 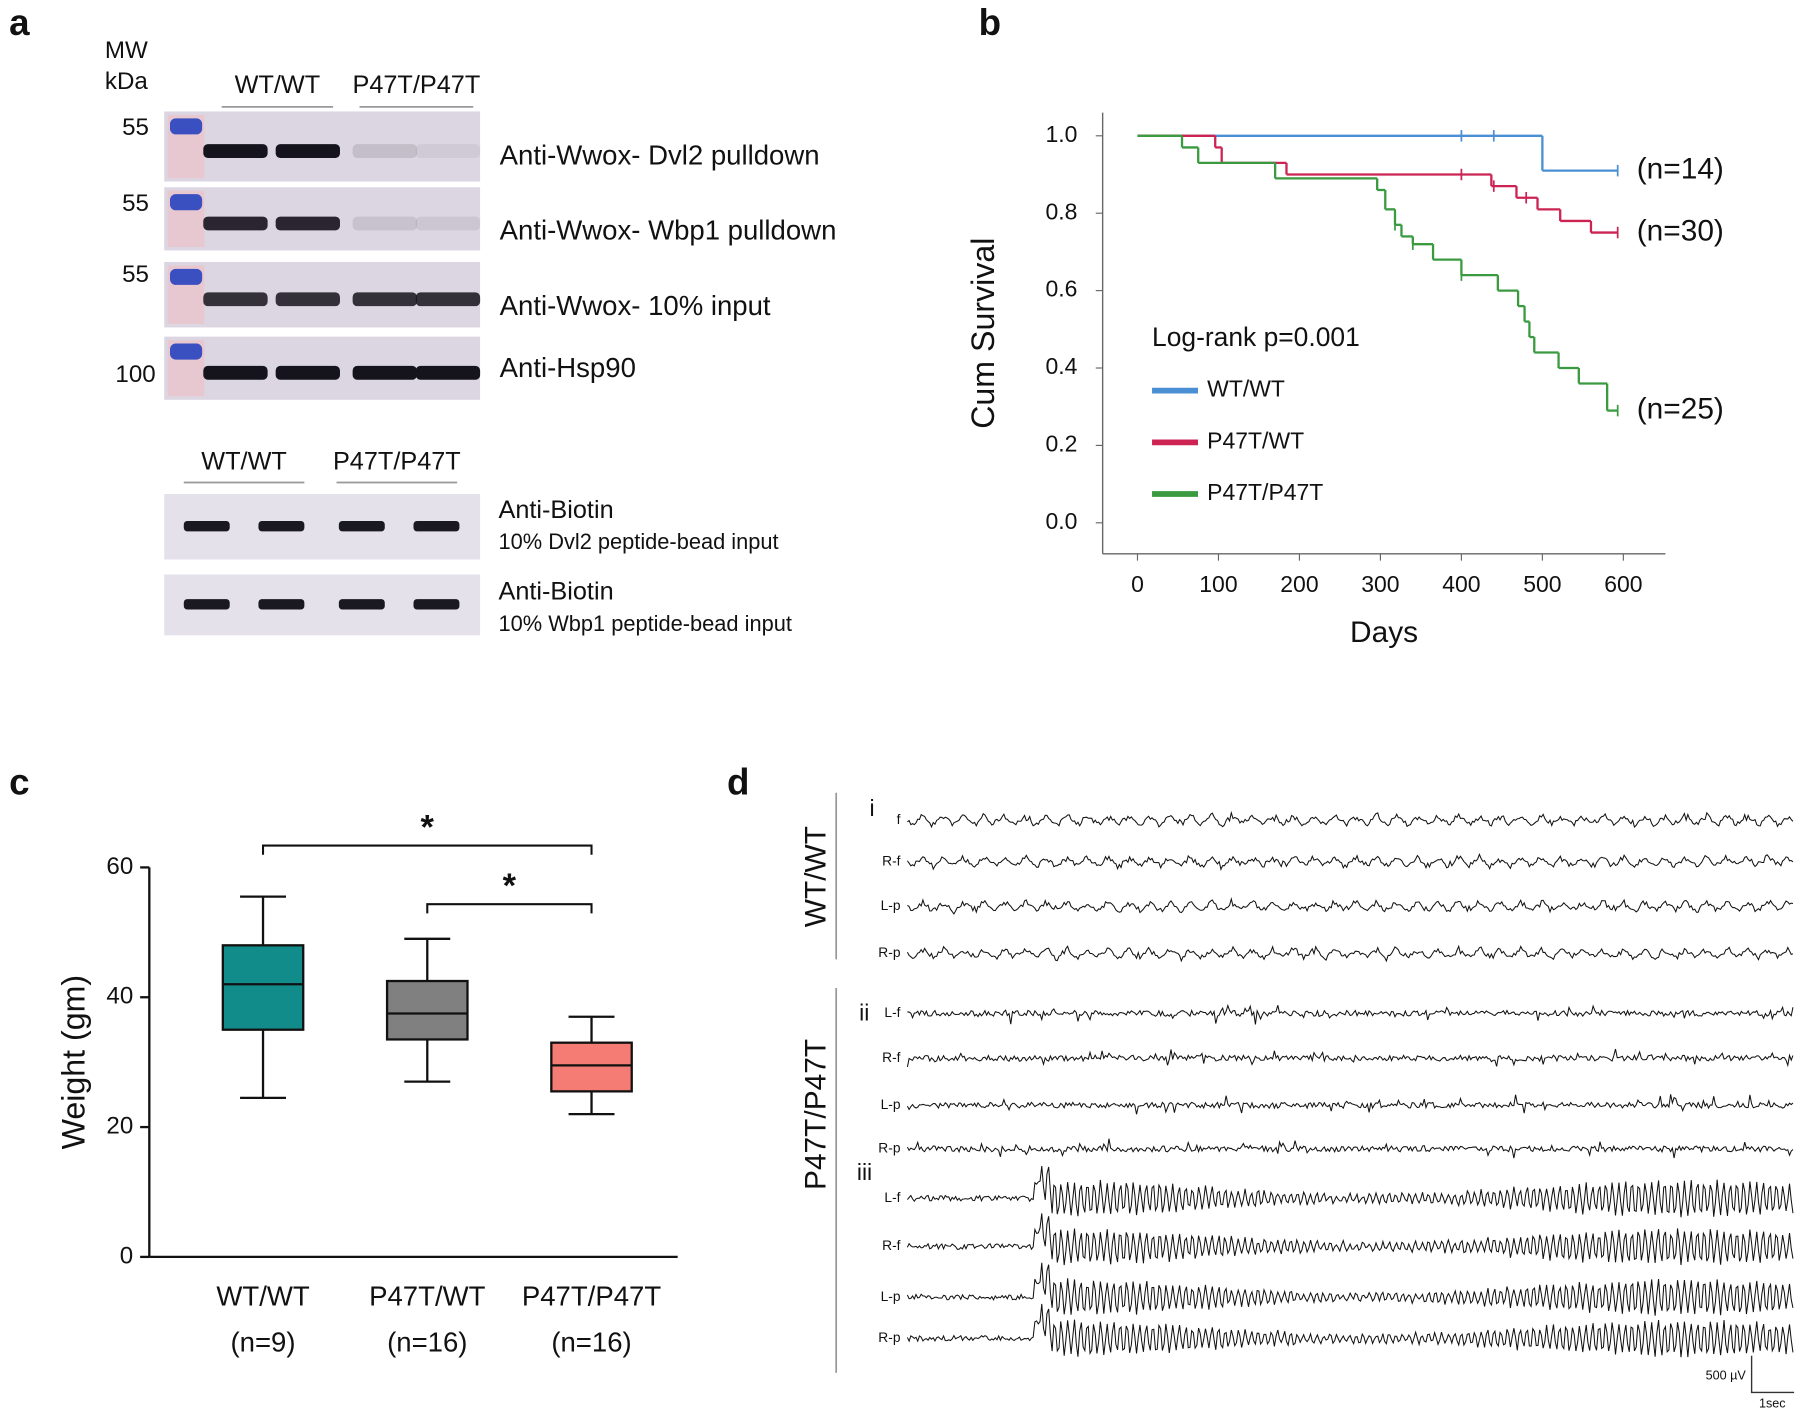 I want to click on scale-bar, so click(x=1772, y=1374).